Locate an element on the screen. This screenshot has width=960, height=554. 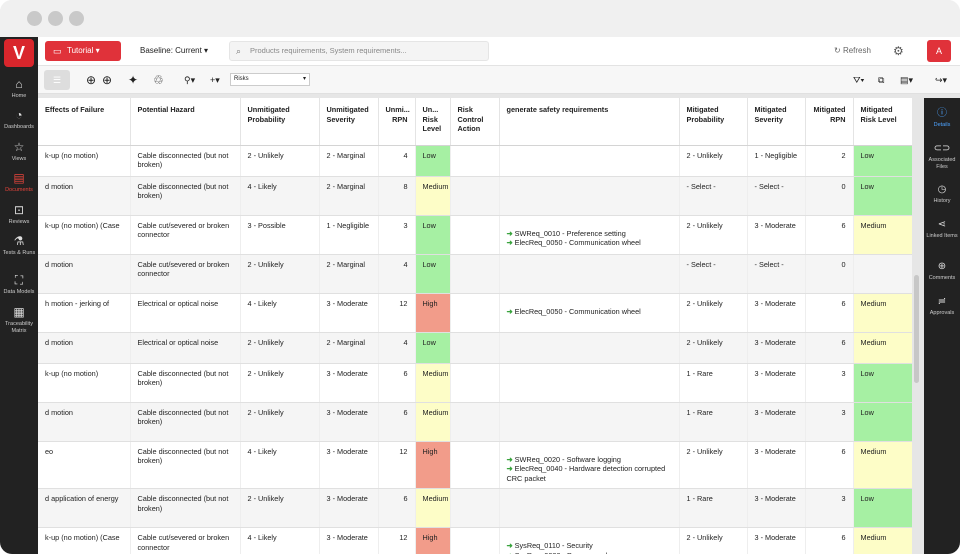
gear-icon: ⚙ is located at coordinates (898, 51).